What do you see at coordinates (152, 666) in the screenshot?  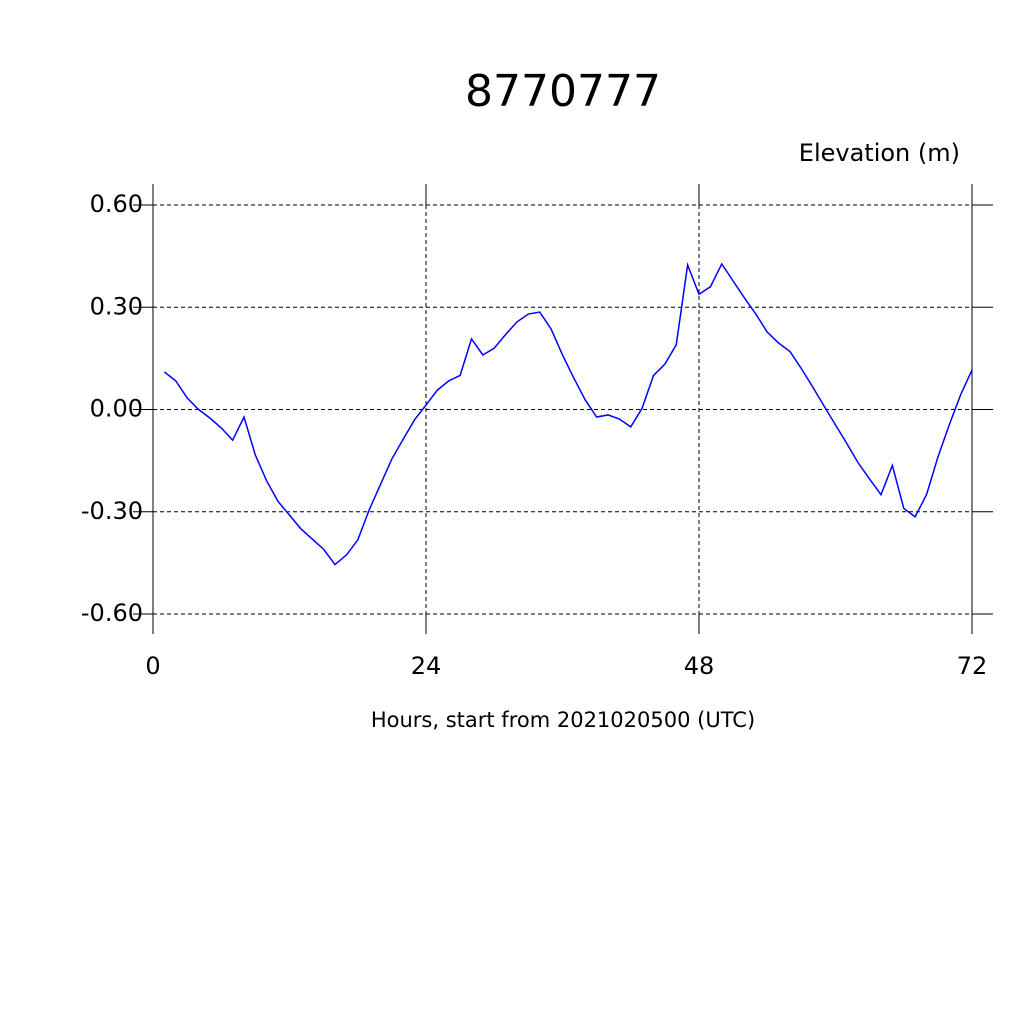 I see `x-tick-label: 0` at bounding box center [152, 666].